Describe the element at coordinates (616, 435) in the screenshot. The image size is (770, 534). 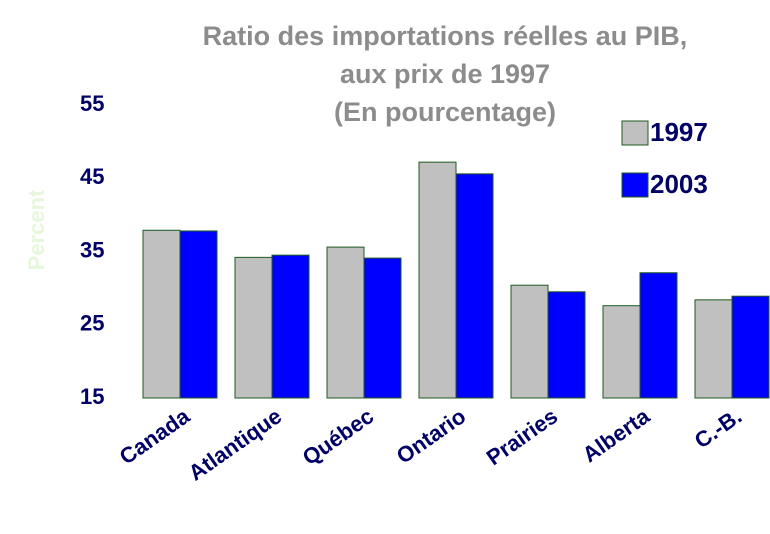
I see `x-tick-label: Alberta` at that location.